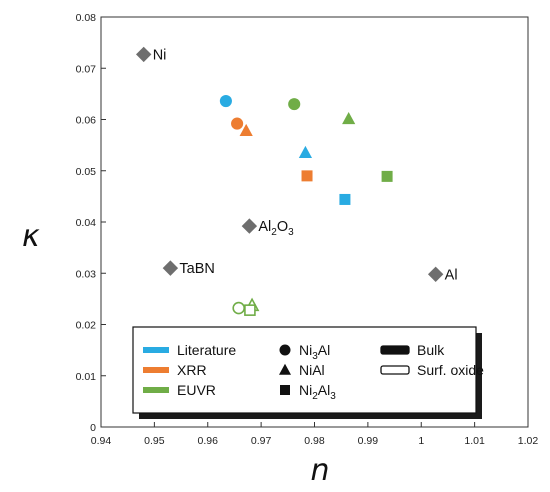 This screenshot has width=550, height=492. What do you see at coordinates (319, 470) in the screenshot?
I see `x-axis-title: n` at bounding box center [319, 470].